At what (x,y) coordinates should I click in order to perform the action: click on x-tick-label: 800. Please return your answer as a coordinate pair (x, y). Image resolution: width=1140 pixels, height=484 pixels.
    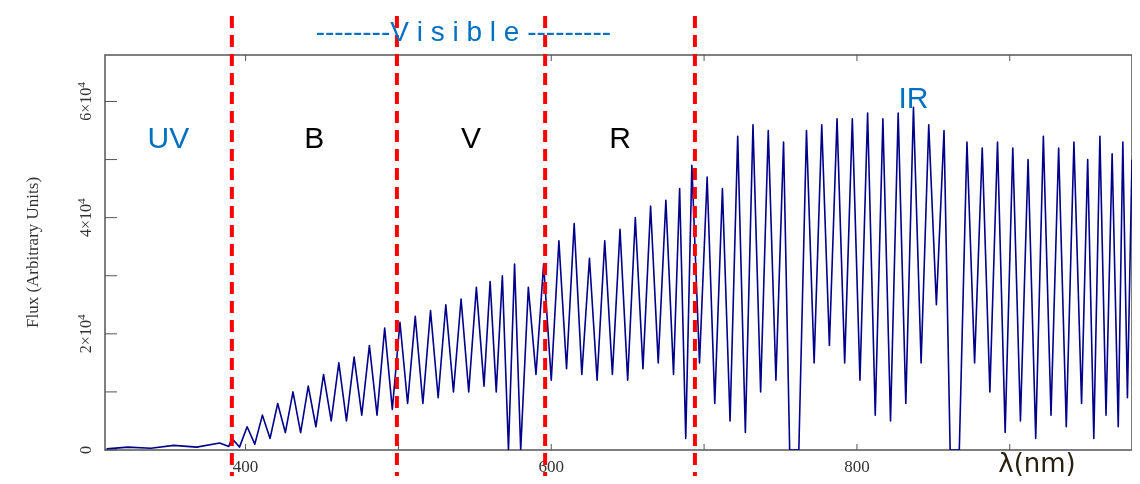
    Looking at the image, I should click on (857, 466).